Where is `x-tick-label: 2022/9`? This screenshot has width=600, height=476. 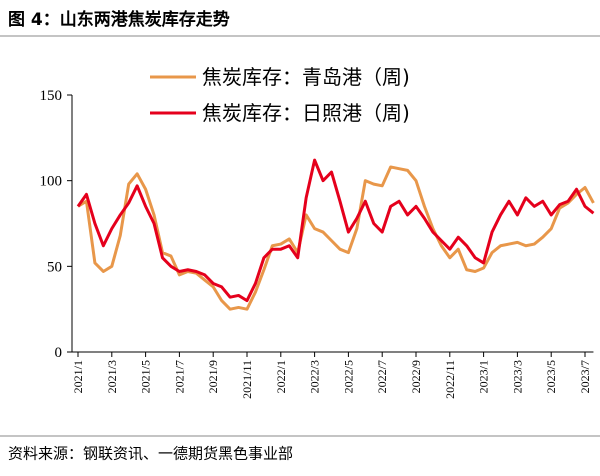
x-tick-label: 2022/9 is located at coordinates (416, 376).